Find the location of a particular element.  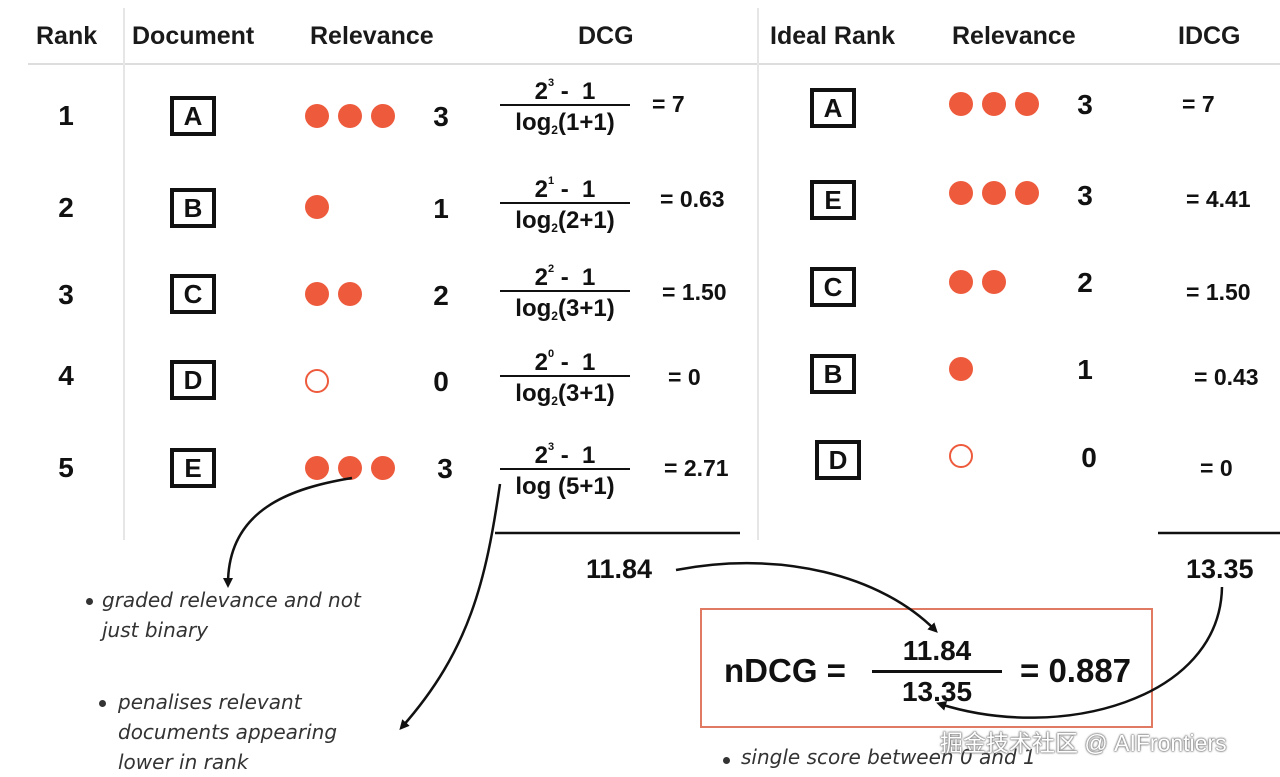

dcg-total: 11.84 is located at coordinates (619, 569).